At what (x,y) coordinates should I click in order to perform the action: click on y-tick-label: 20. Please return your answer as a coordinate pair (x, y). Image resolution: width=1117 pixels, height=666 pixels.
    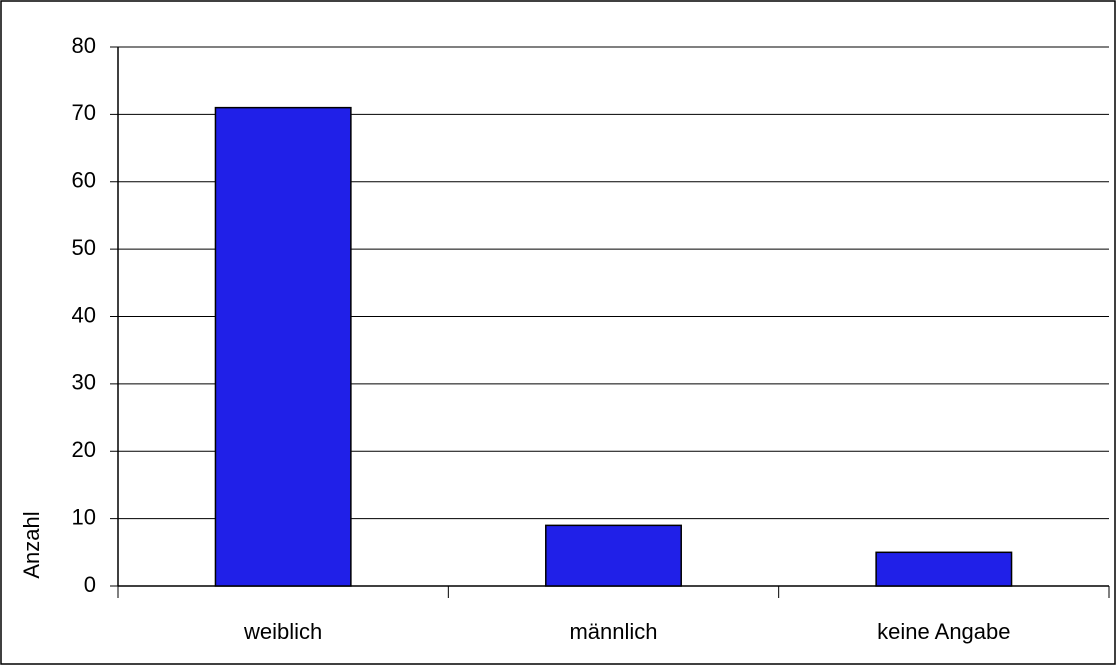
    Looking at the image, I should click on (84, 449).